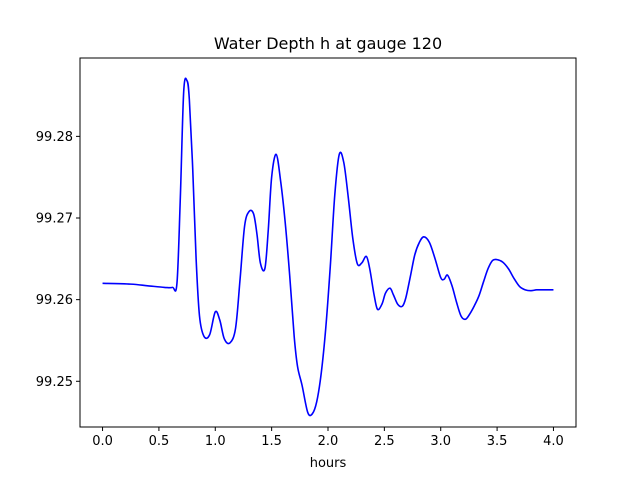 Image resolution: width=640 pixels, height=480 pixels. I want to click on y-tick-label: 99.28, so click(54, 137).